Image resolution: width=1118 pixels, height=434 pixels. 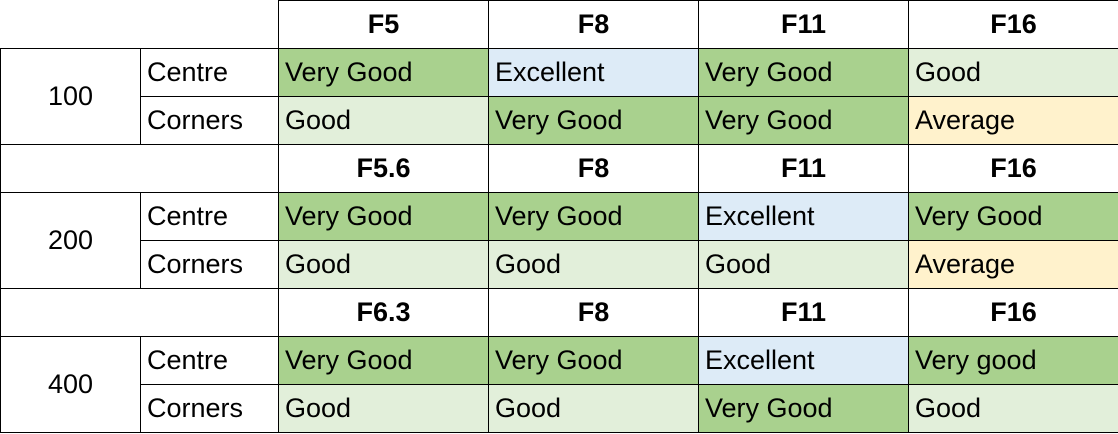 I want to click on iso-value: 100, so click(x=70, y=96).